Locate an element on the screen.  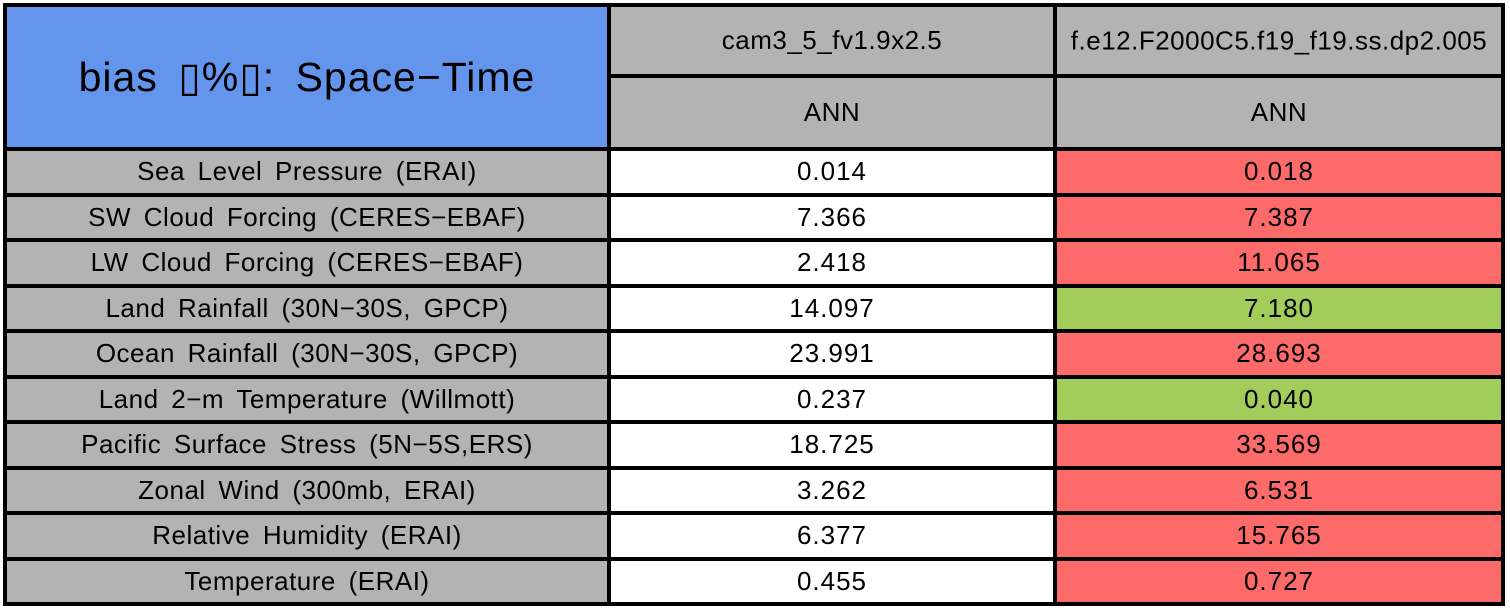
value-cell: 0.018 is located at coordinates (1279, 172).